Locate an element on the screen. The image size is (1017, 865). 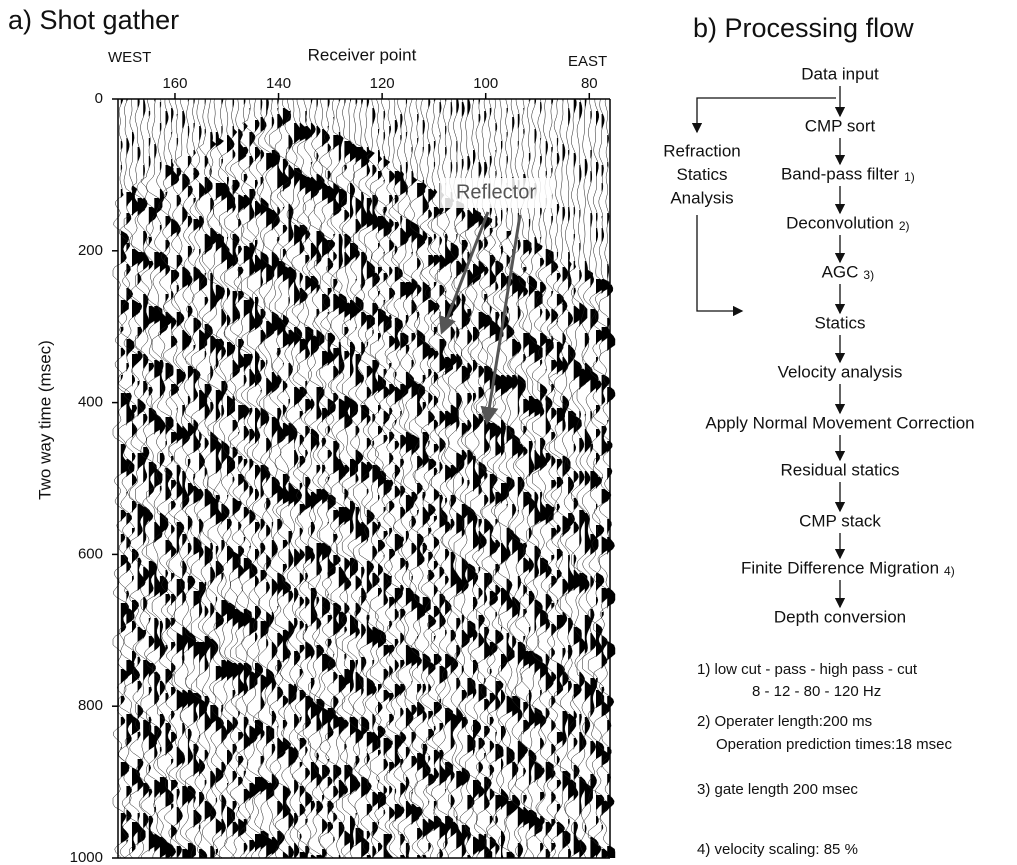
footnote: 1) low cut - pass - high pass - cut is located at coordinates (807, 669).